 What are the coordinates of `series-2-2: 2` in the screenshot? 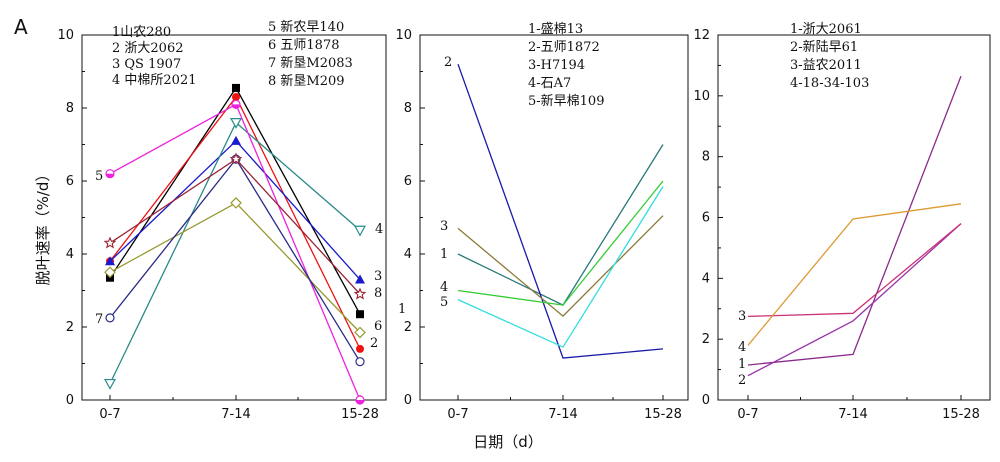 It's located at (554, 207).